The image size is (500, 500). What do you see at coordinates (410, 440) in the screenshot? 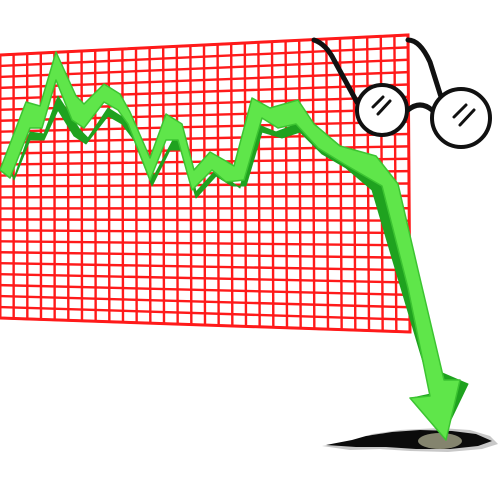
I see `ground-hole-icon` at bounding box center [410, 440].